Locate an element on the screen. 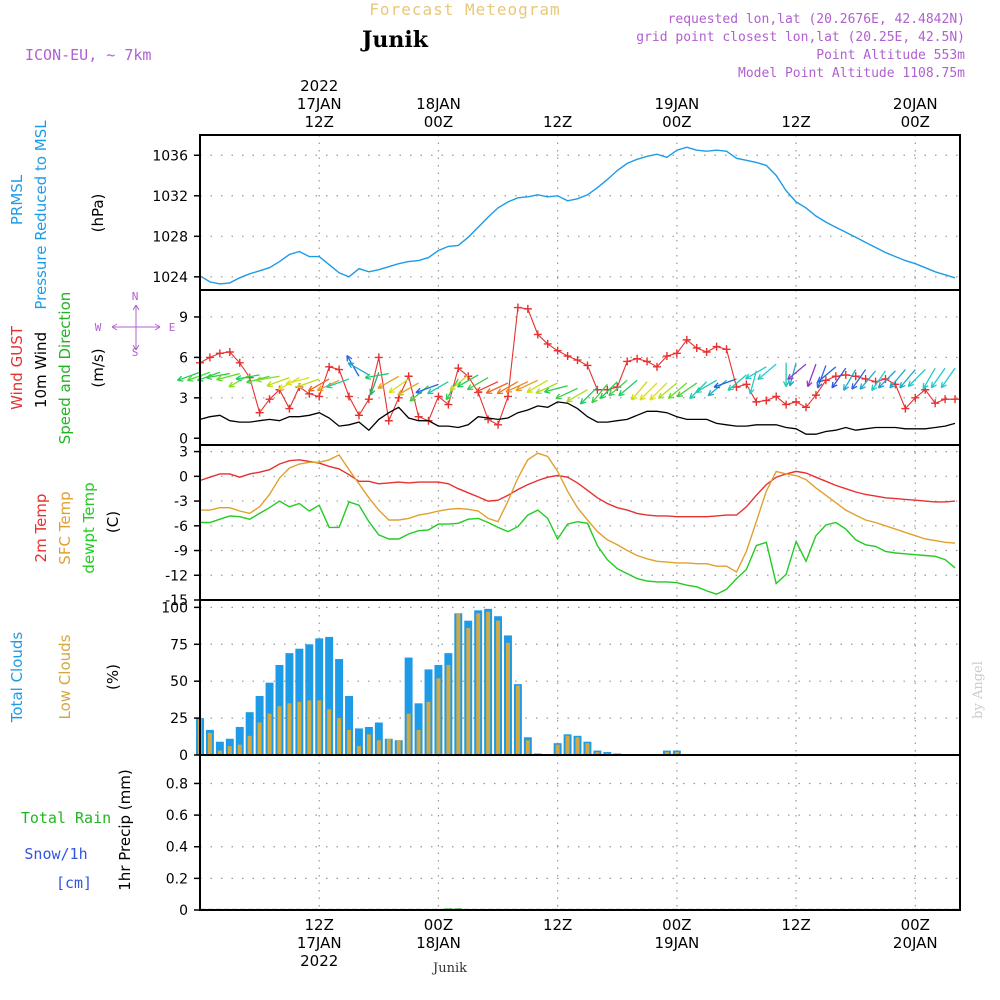  y-tick-label: 0.2 is located at coordinates (177, 879).